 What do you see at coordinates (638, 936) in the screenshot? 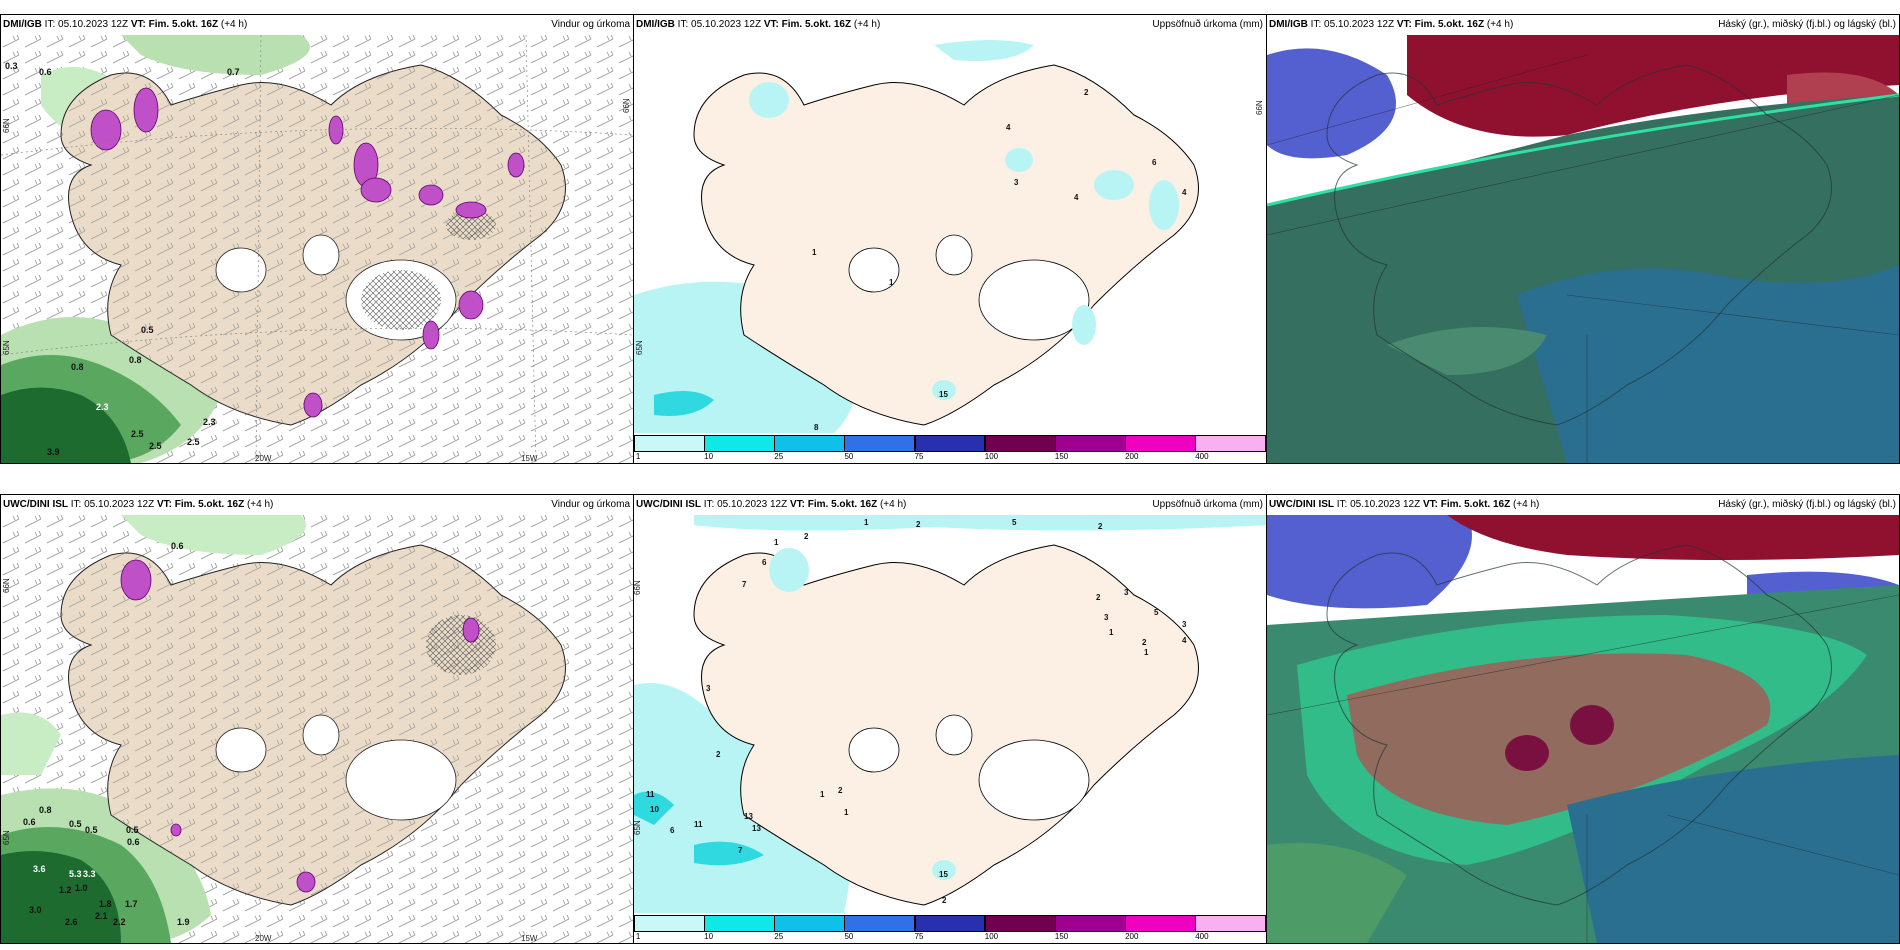
I see `colorbar-tick: 1` at bounding box center [638, 936].